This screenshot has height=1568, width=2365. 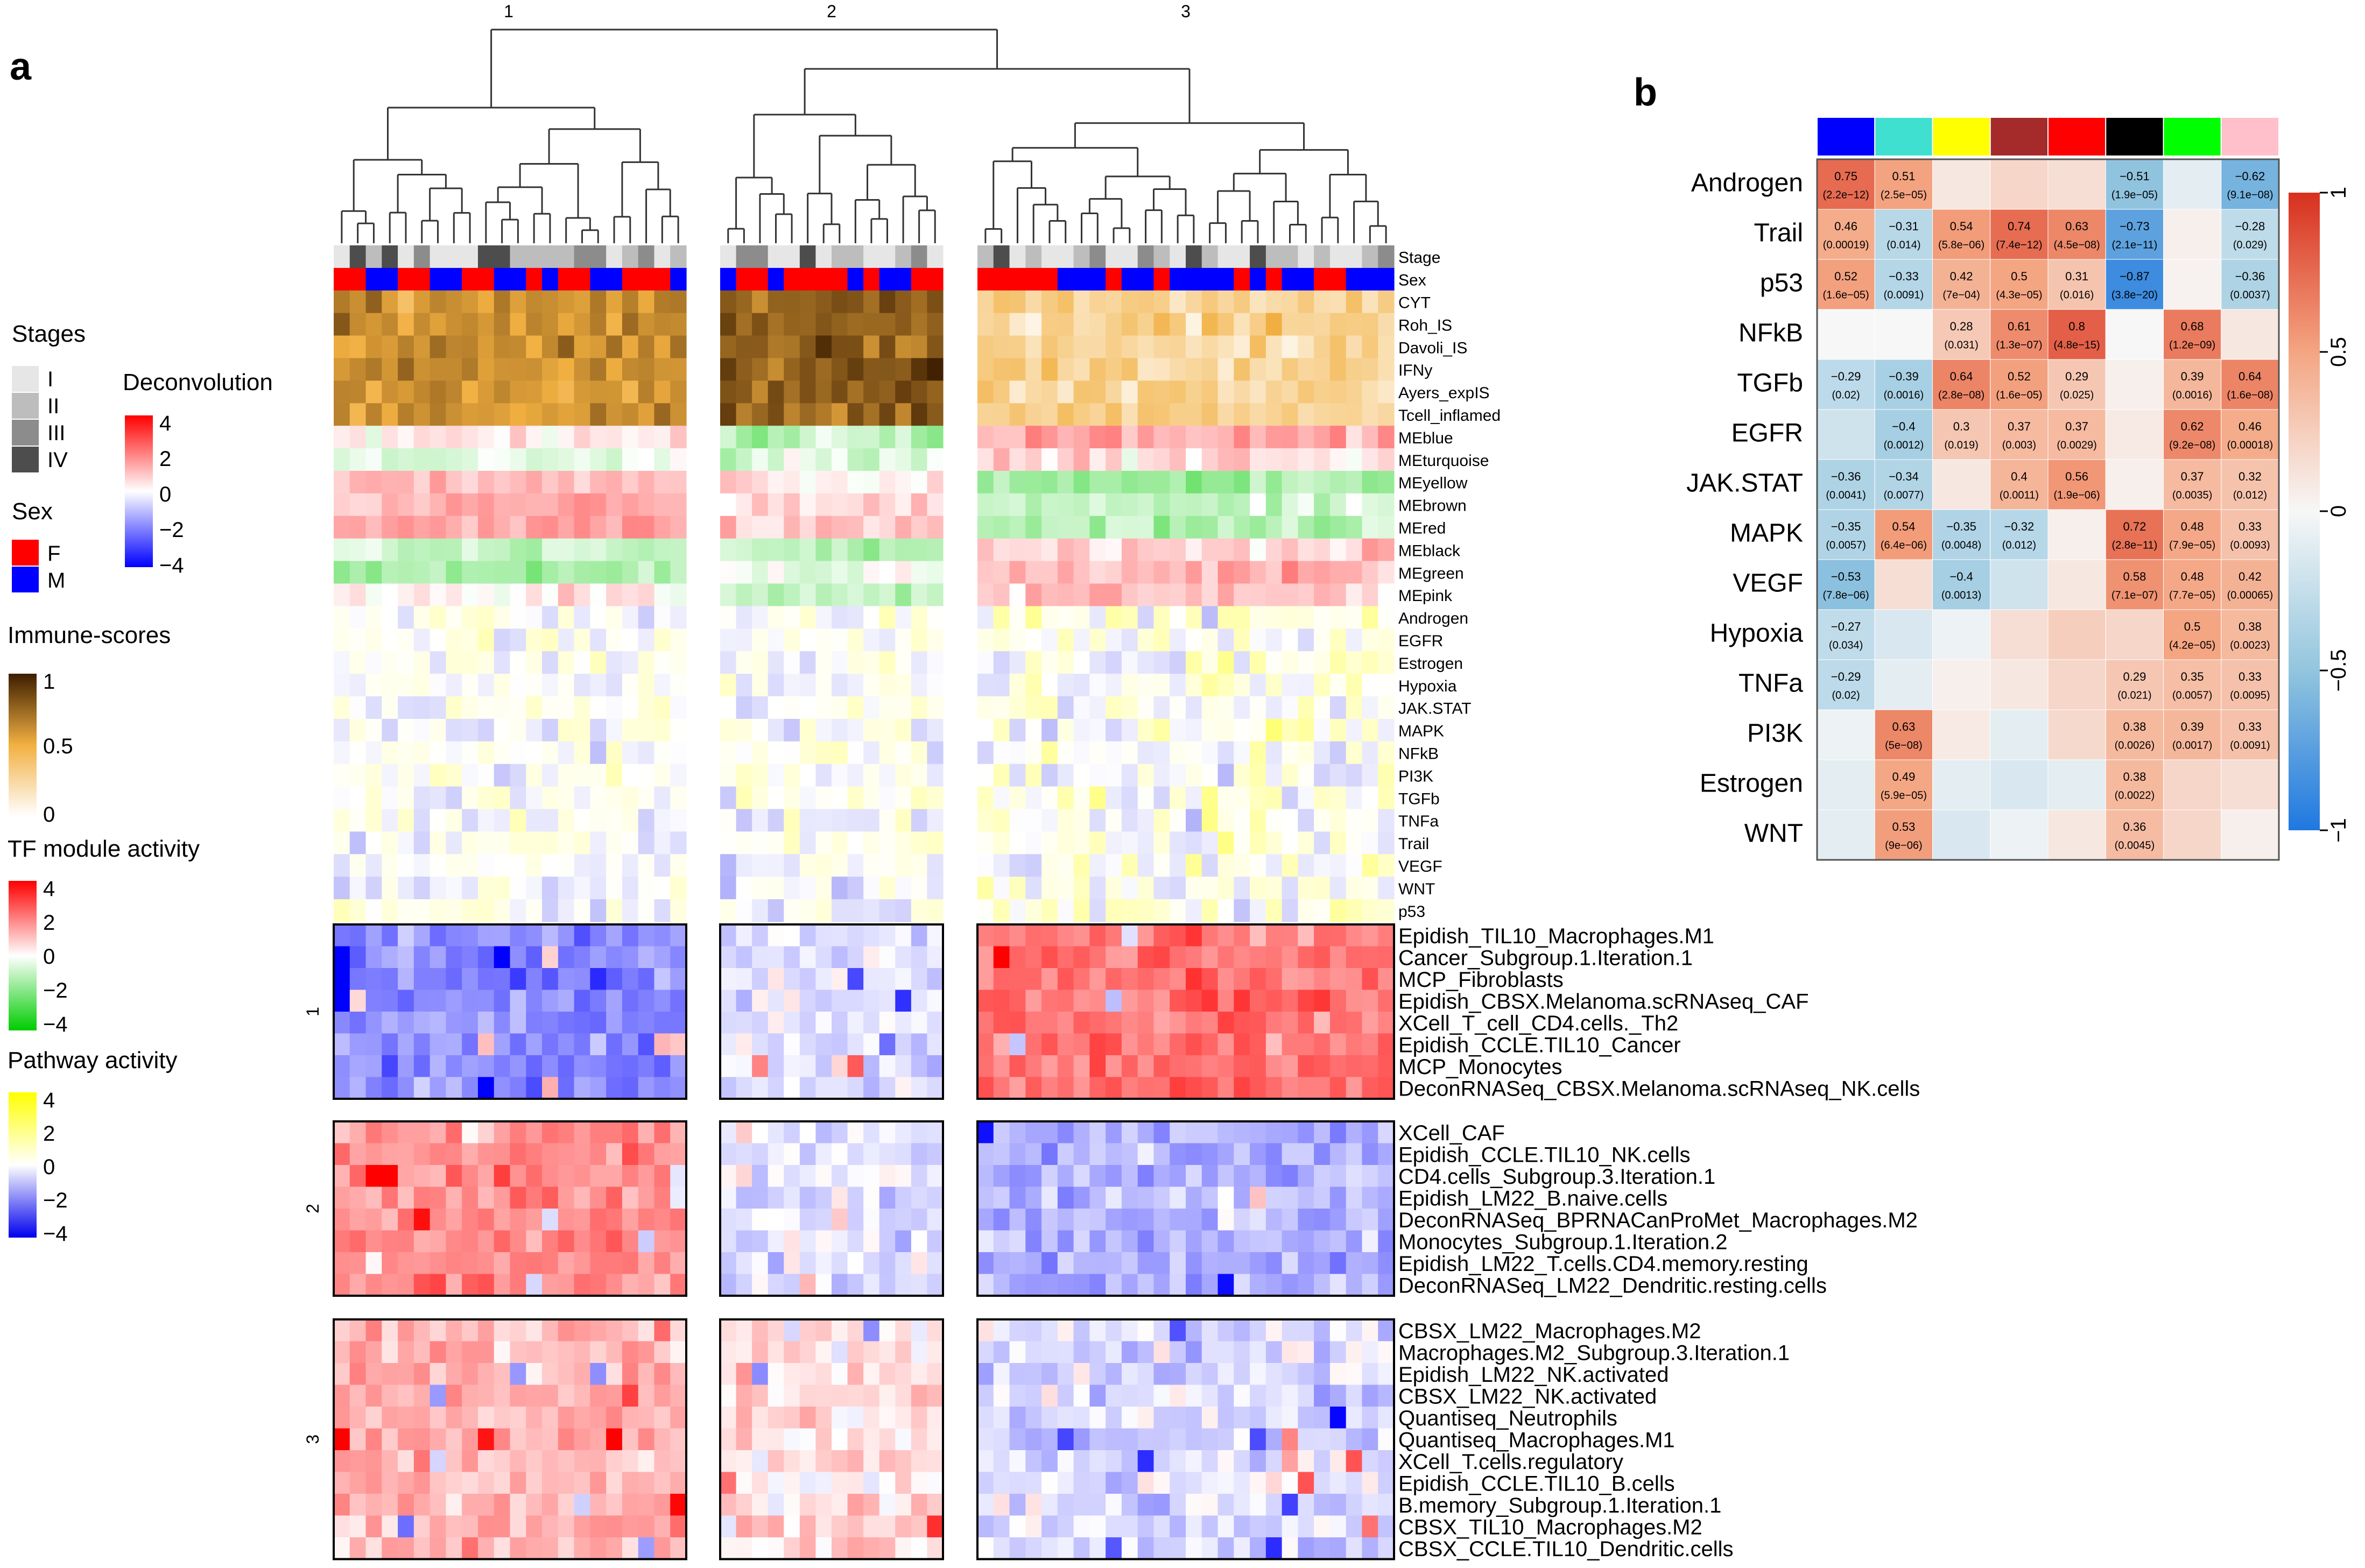 What do you see at coordinates (2250, 476) in the screenshot?
I see `correlation-value-label: 0.32` at bounding box center [2250, 476].